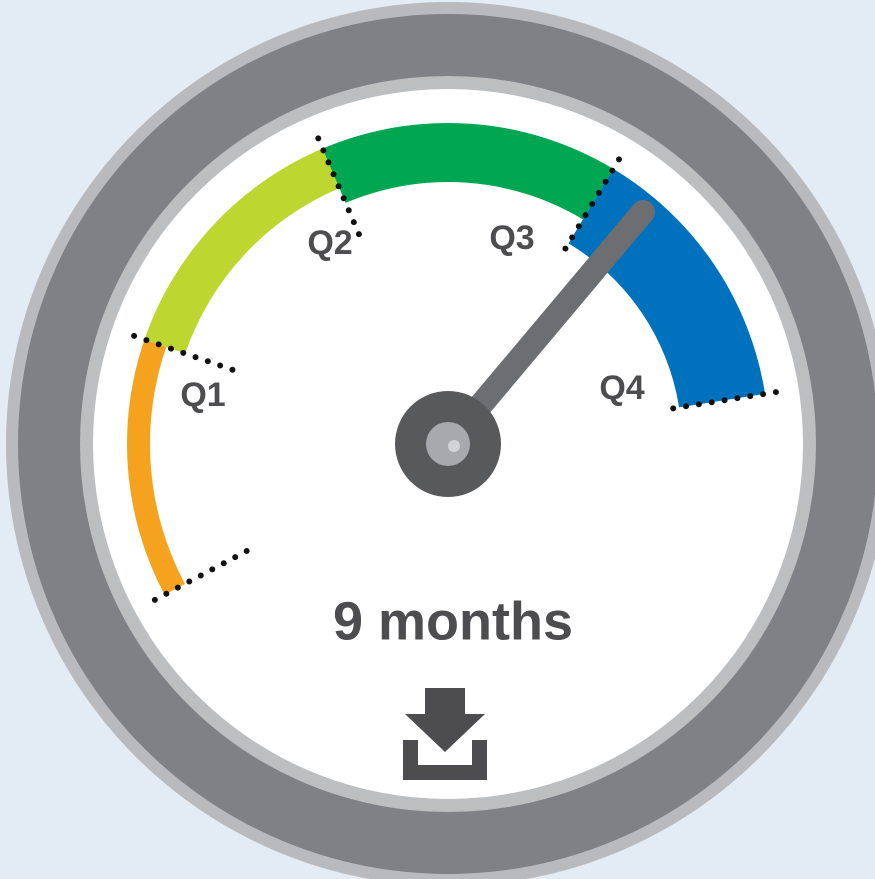  What do you see at coordinates (445, 702) in the screenshot?
I see `arrow-stem` at bounding box center [445, 702].